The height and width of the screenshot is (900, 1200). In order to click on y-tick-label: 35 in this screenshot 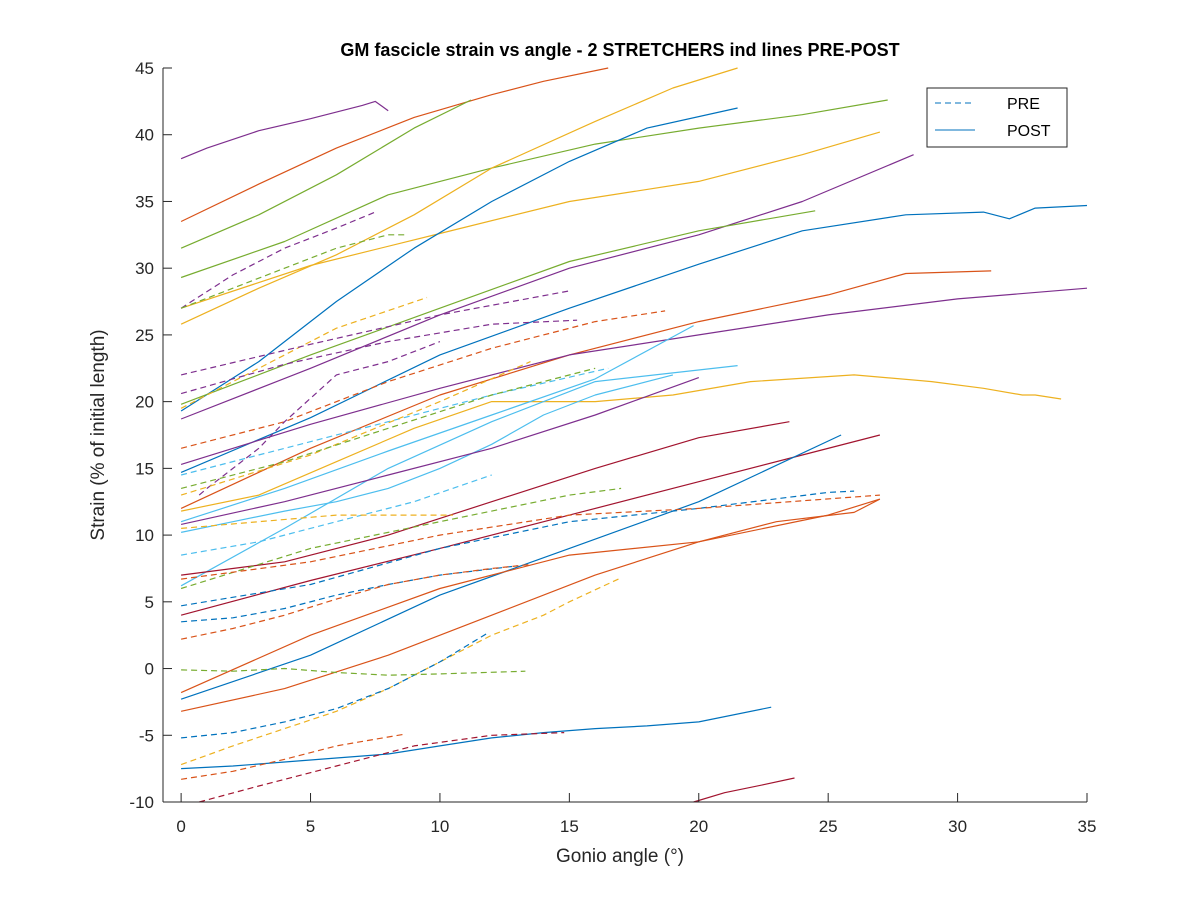, I will do `click(144, 201)`.